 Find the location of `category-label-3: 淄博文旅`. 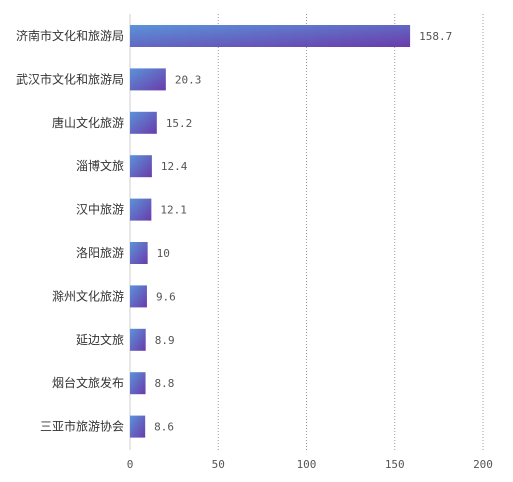

category-label-3: 淄博文旅 is located at coordinates (100, 165).